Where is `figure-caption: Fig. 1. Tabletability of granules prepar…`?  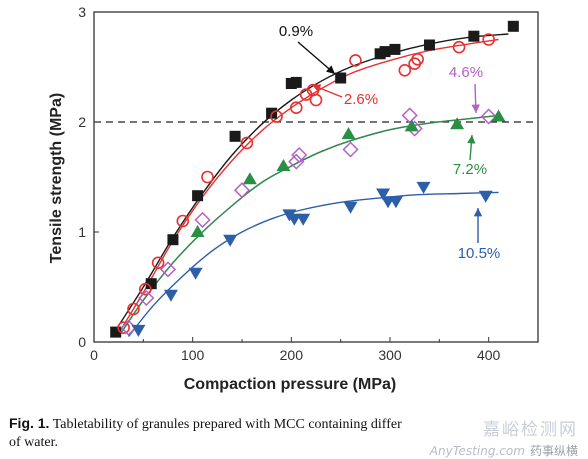 figure-caption: Fig. 1. Tabletability of granules prepar… is located at coordinates (219, 433).